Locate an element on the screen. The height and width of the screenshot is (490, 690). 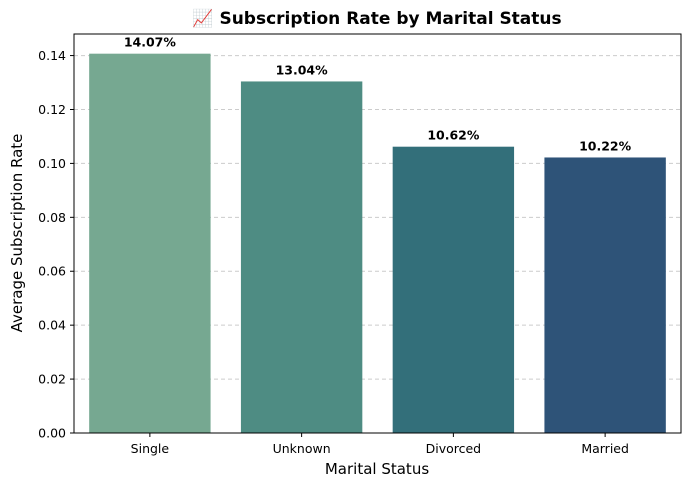
bar-single is located at coordinates (150, 243).